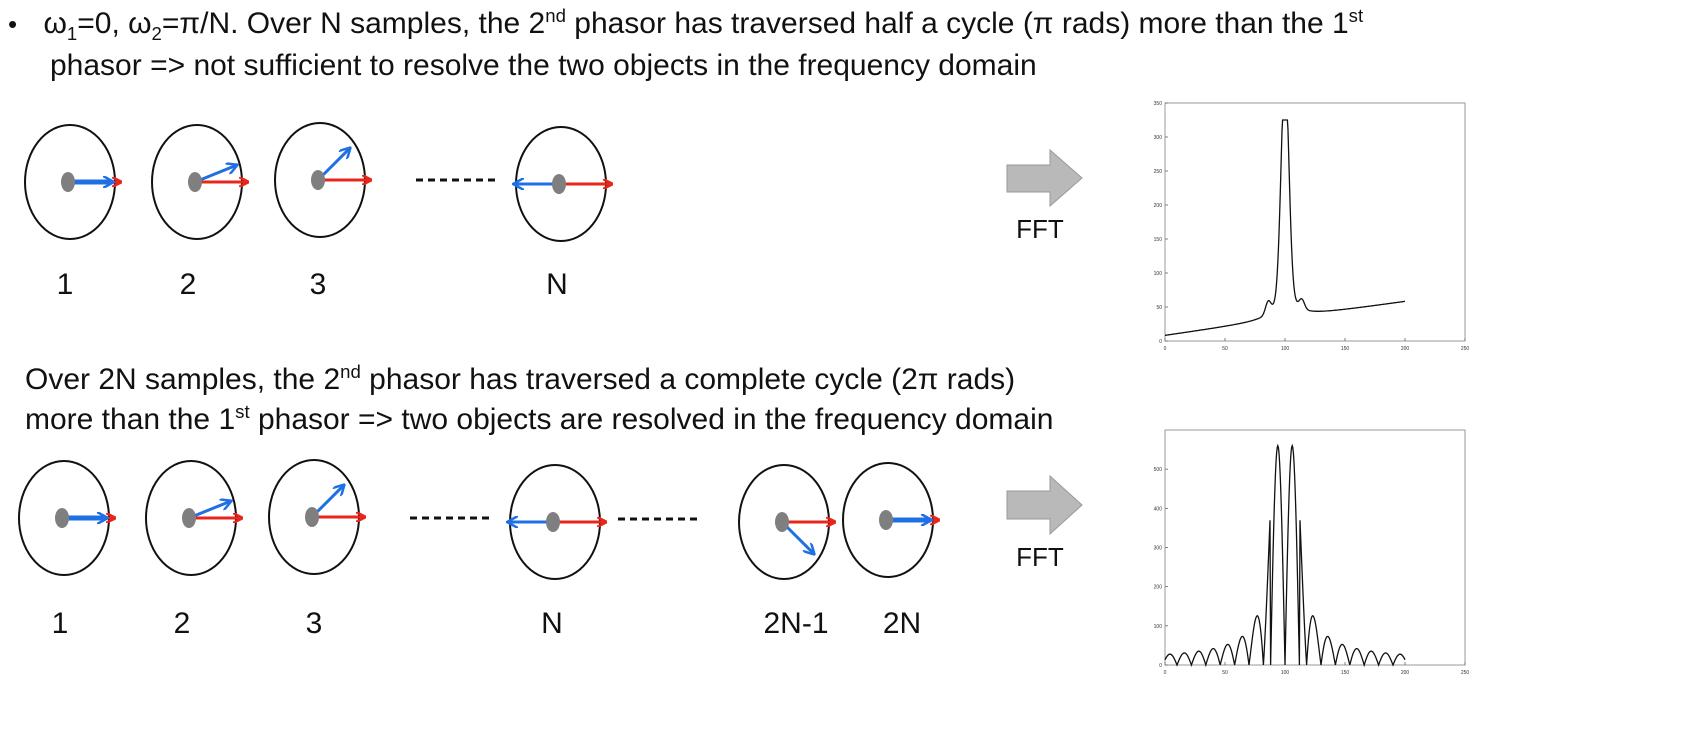  Describe the element at coordinates (796, 623) in the screenshot. I see `row2-label-2n-1: 2N-1` at that location.